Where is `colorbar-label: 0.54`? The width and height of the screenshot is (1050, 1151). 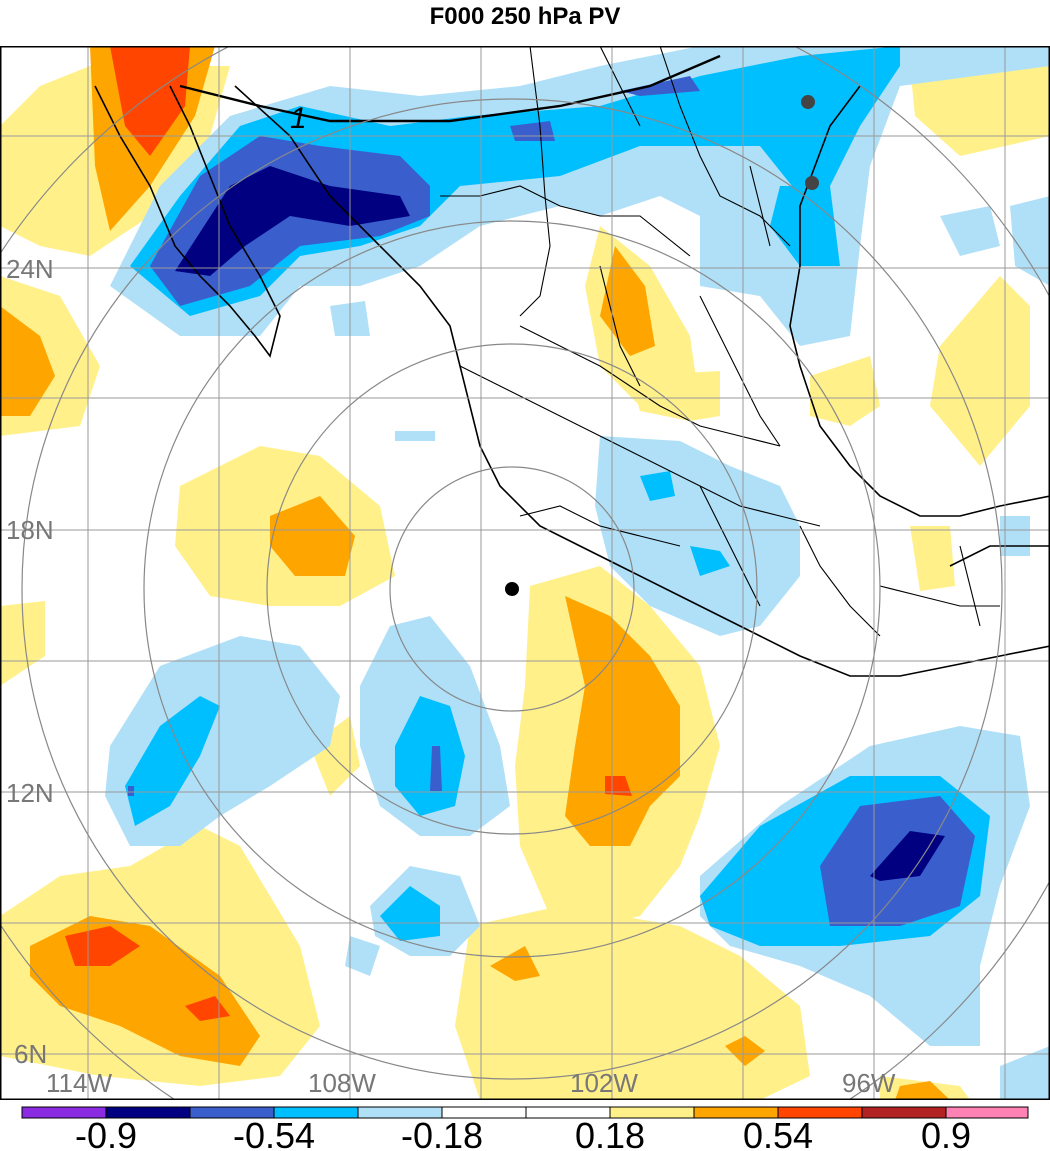
colorbar-label: 0.54 is located at coordinates (778, 1133).